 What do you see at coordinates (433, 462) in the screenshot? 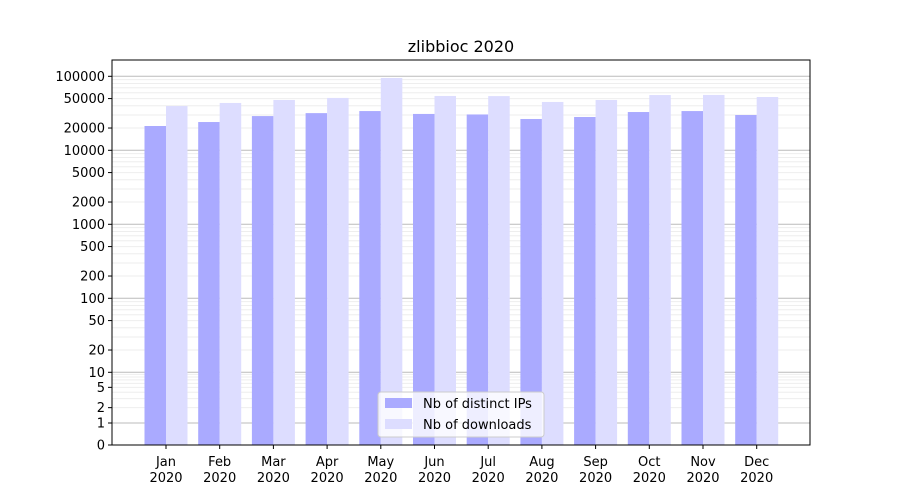
I see `x-tick-label: Jun` at bounding box center [433, 462].